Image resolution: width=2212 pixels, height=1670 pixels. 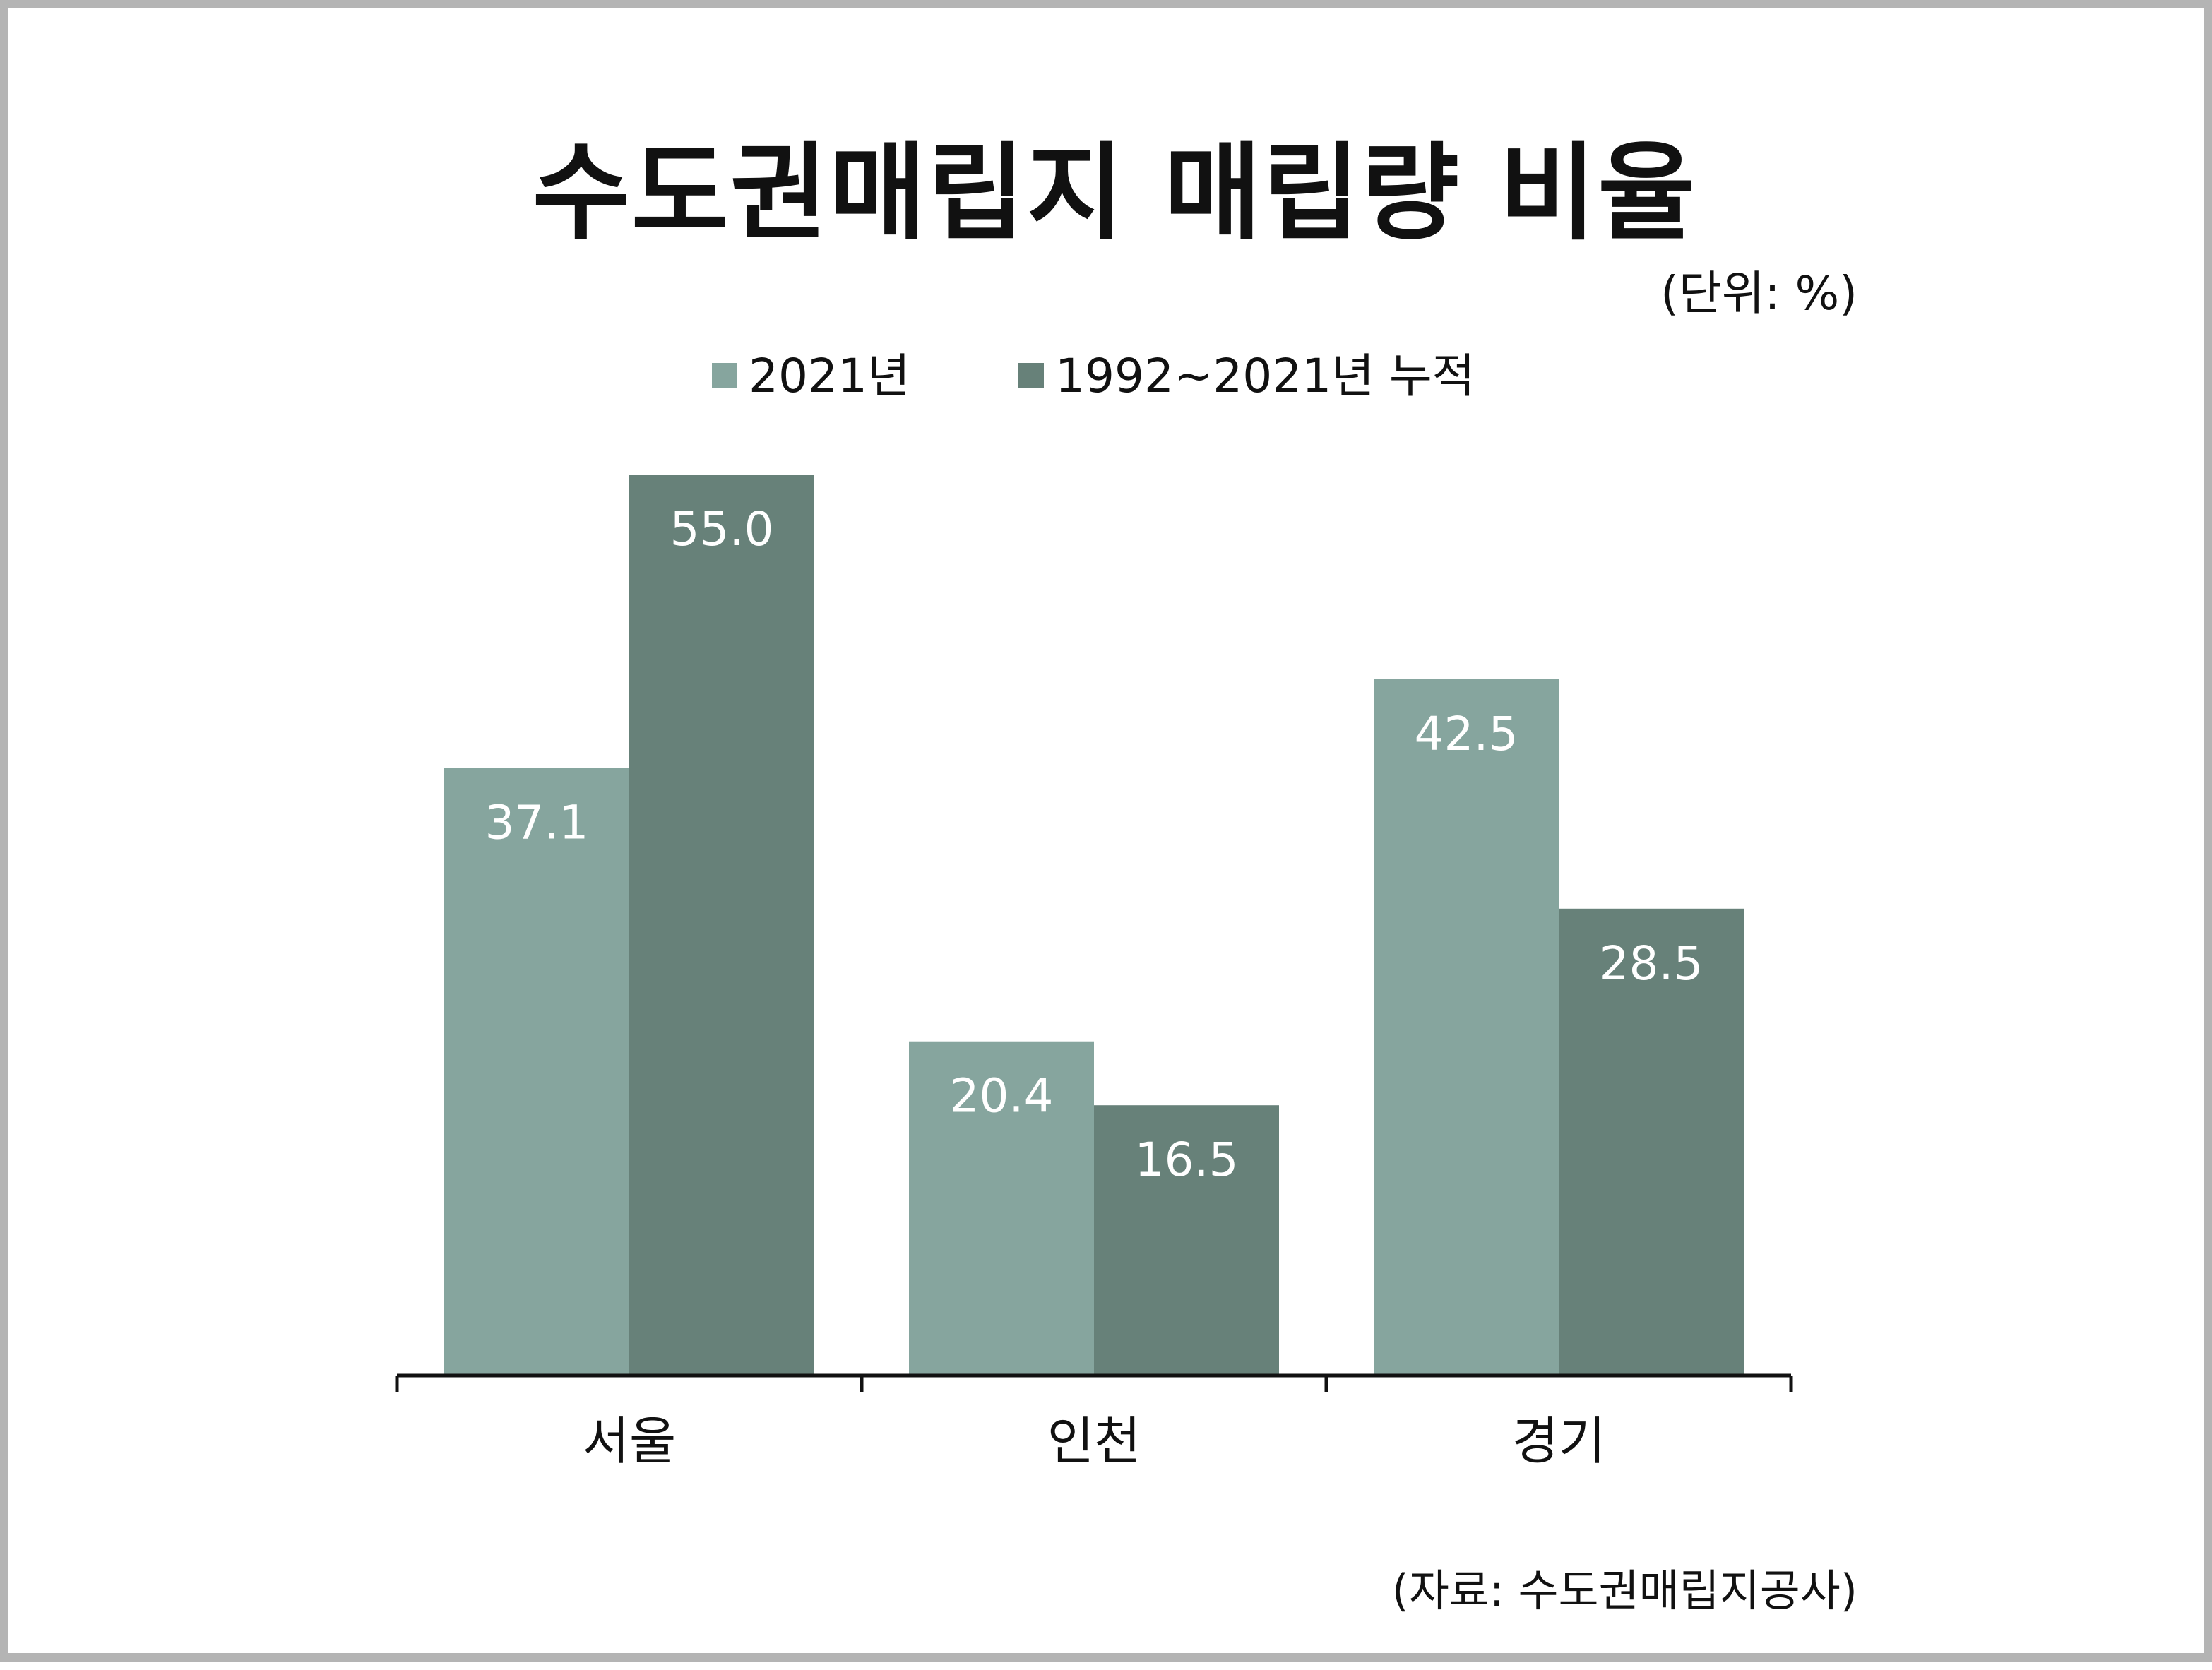 I want to click on source-label: (자료: 수도권매립지공사), so click(x=1624, y=1590).